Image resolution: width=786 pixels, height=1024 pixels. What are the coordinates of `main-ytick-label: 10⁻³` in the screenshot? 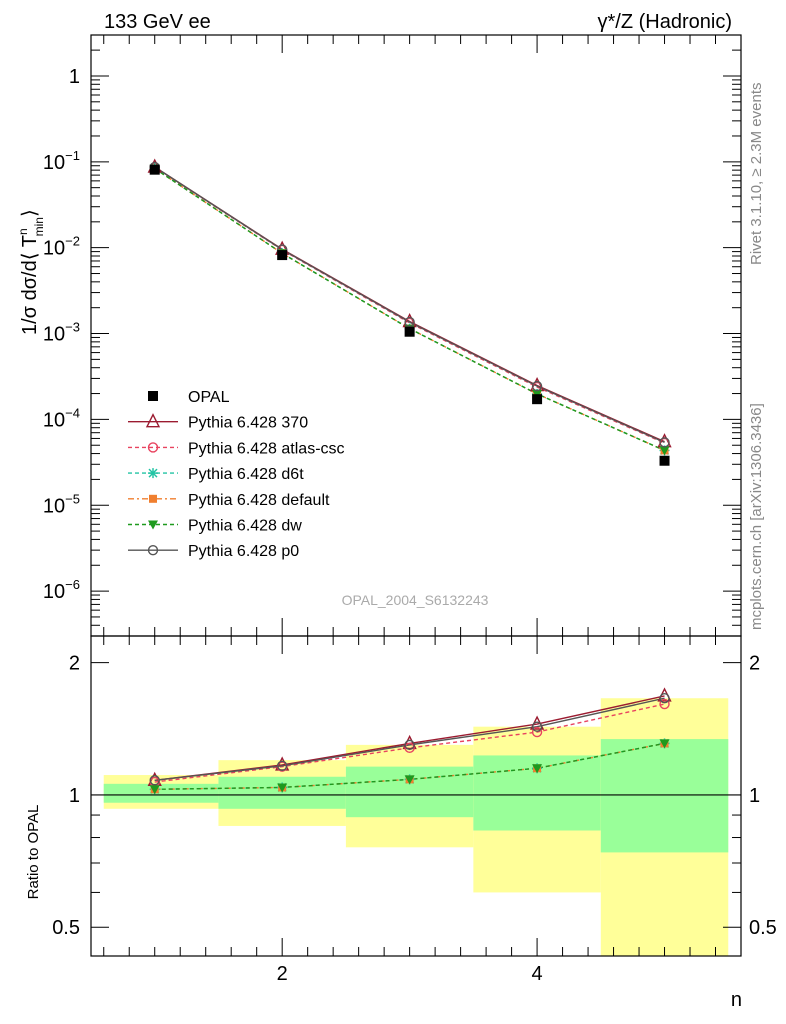 It's located at (61, 333).